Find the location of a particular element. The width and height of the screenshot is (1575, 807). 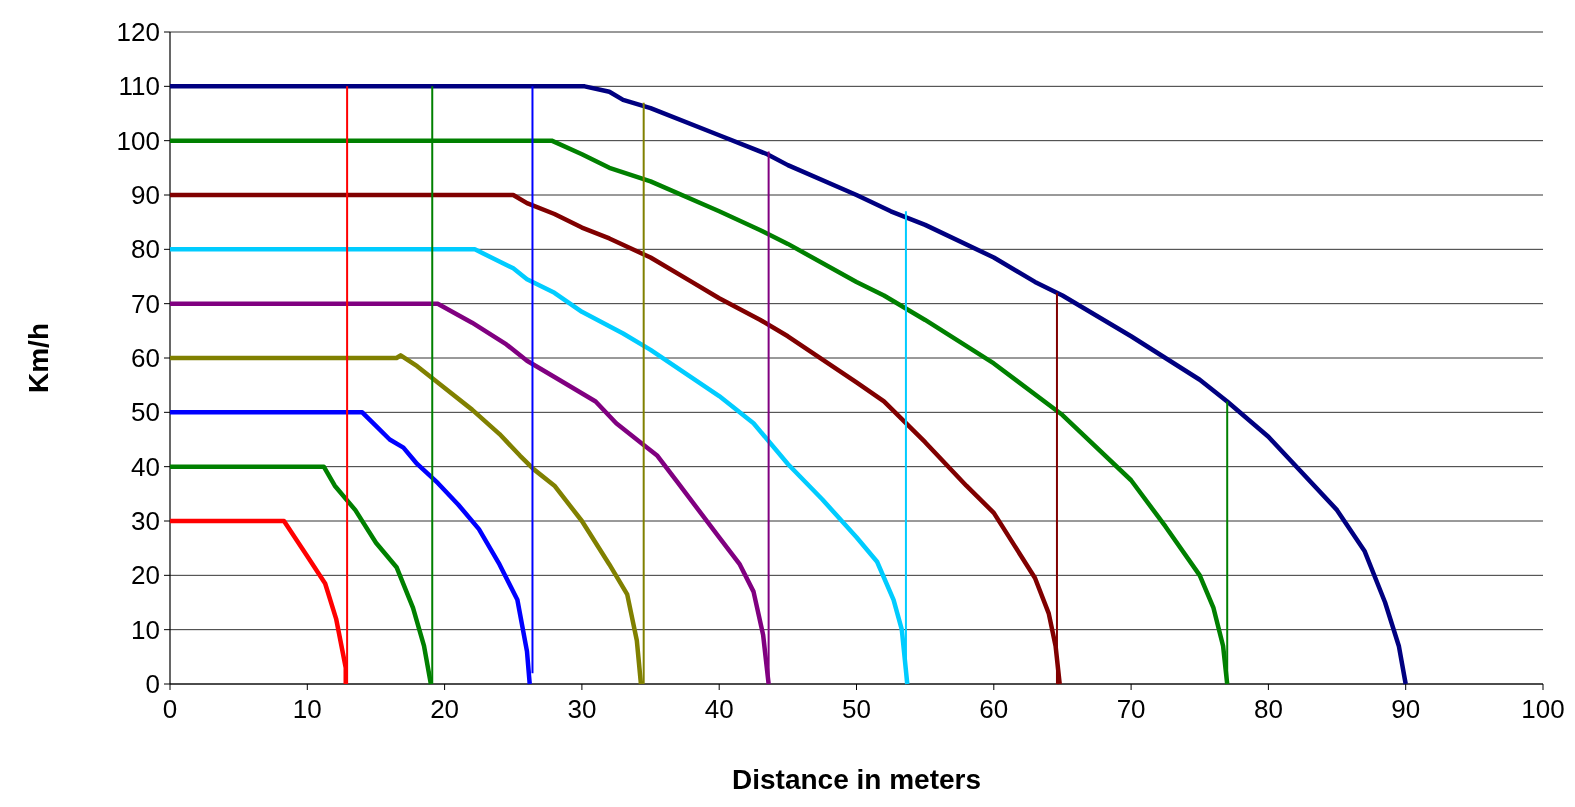

x-tick-label: 10 is located at coordinates (307, 709).